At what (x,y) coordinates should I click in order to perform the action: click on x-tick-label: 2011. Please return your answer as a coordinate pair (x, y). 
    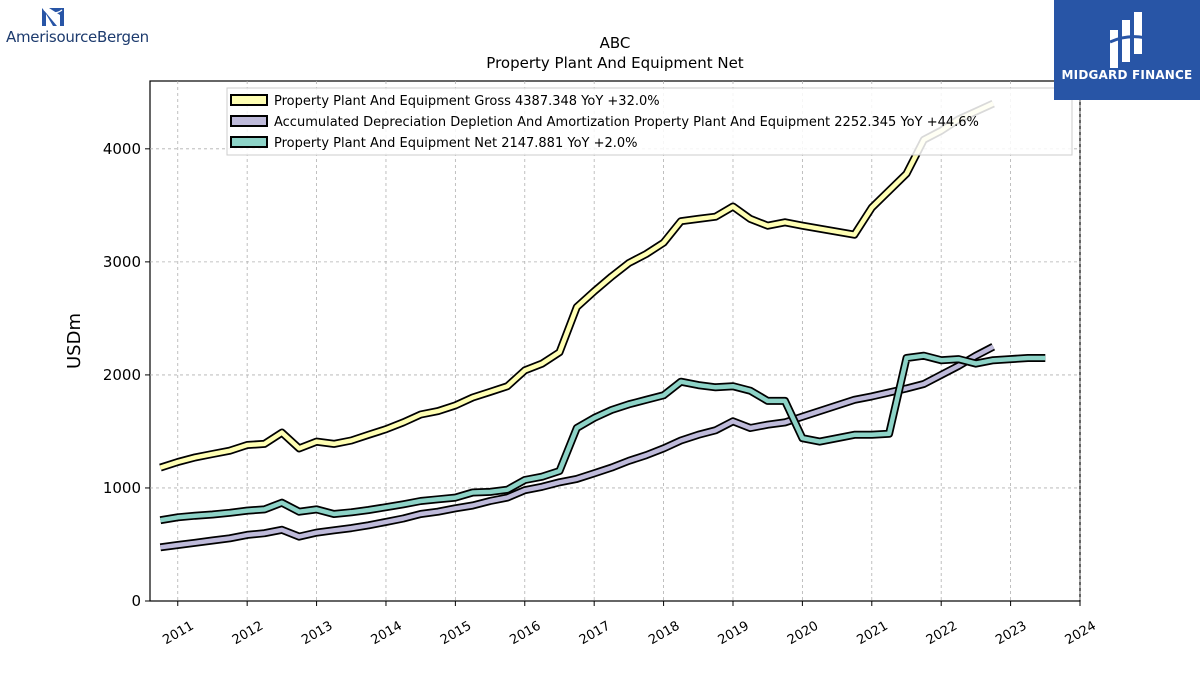
    Looking at the image, I should click on (178, 634).